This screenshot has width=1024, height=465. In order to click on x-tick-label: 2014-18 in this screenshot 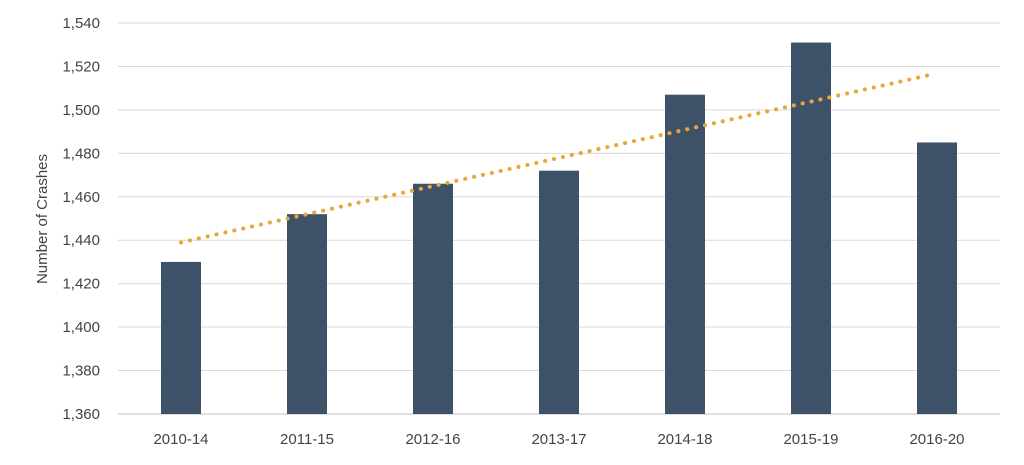, I will do `click(684, 439)`.